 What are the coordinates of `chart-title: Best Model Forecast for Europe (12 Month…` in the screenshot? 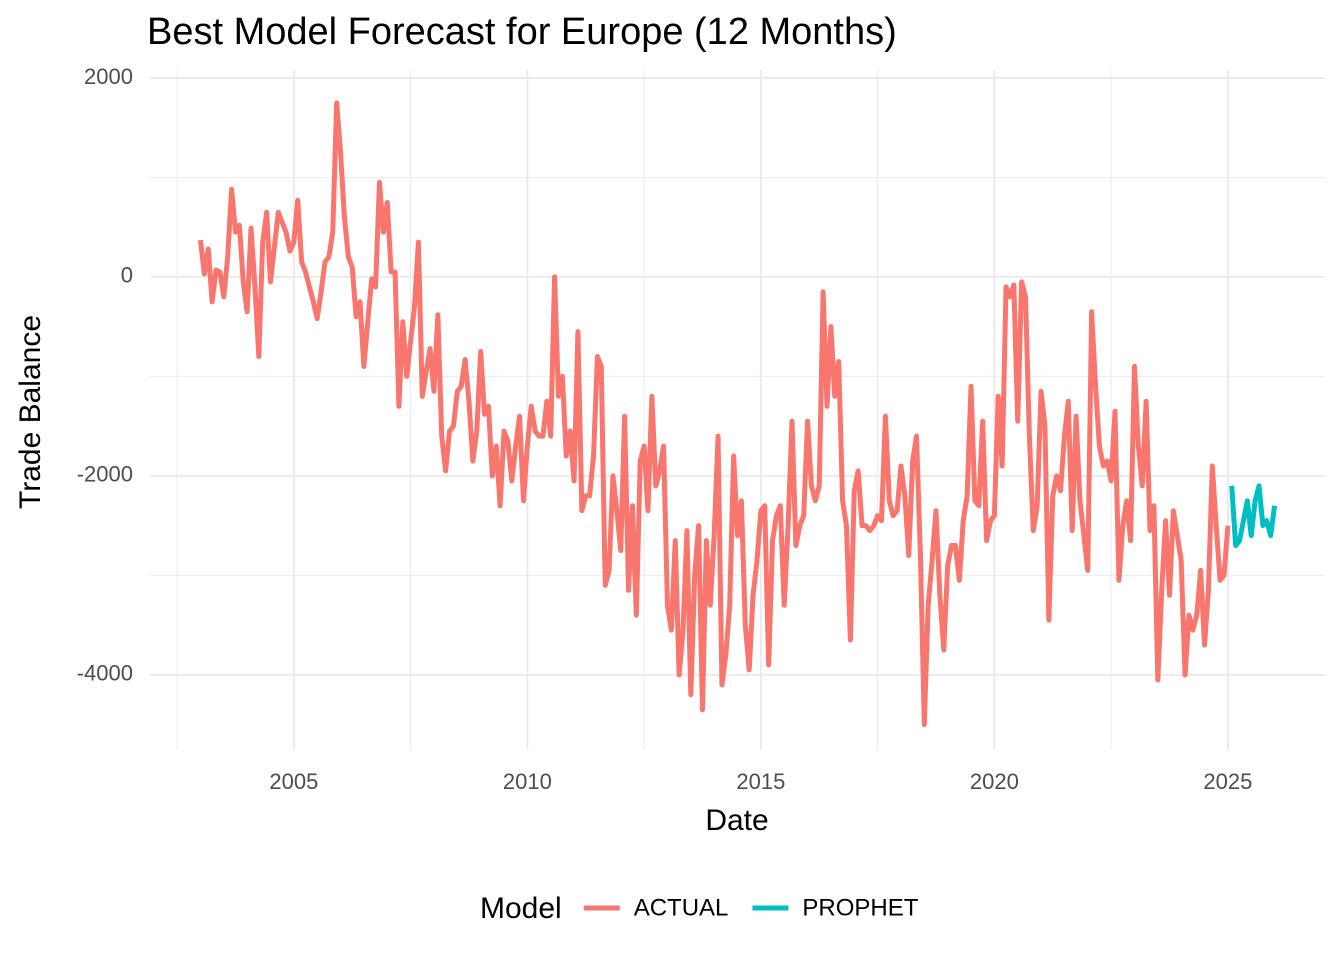 It's located at (522, 32).